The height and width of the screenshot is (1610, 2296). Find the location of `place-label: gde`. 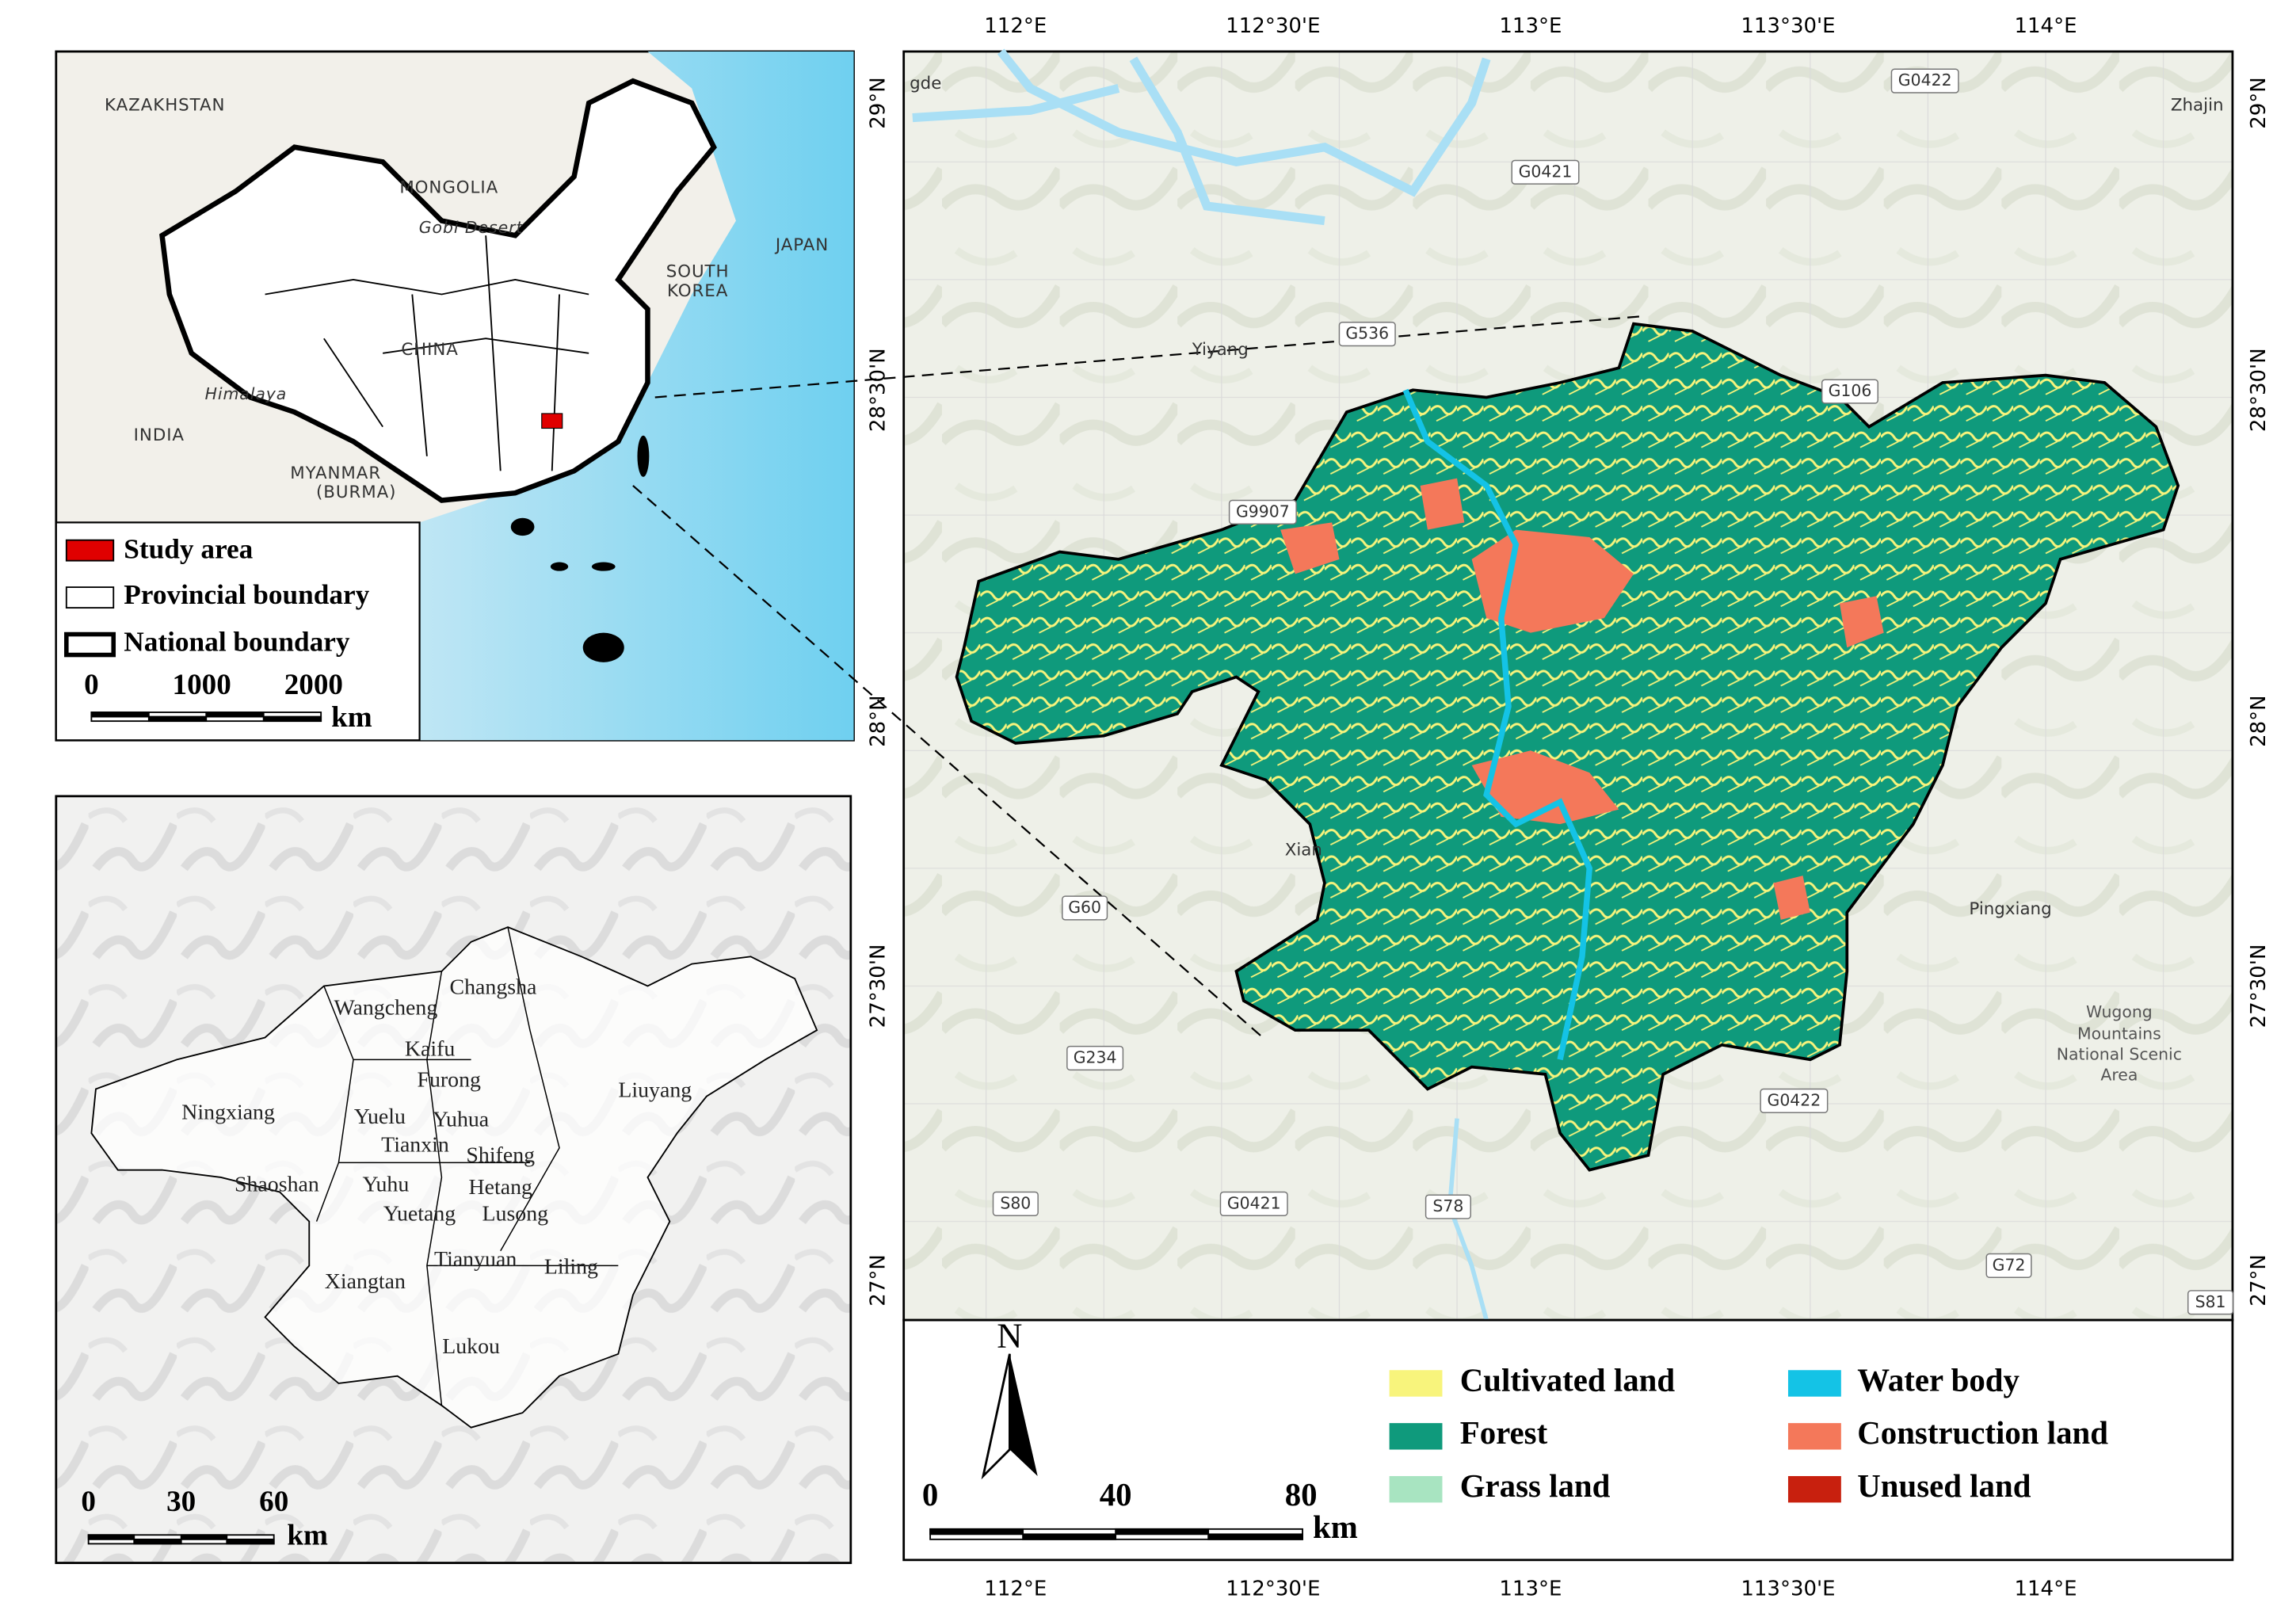

place-label: gde is located at coordinates (925, 84).